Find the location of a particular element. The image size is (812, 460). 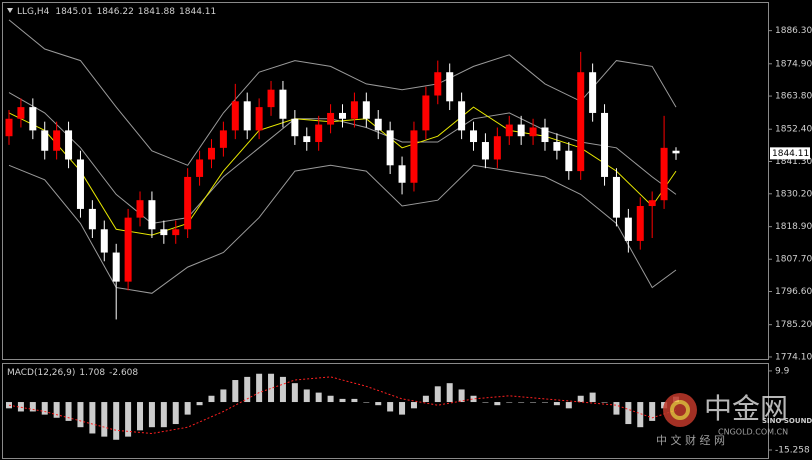

low: 1841.88 is located at coordinates (156, 12).